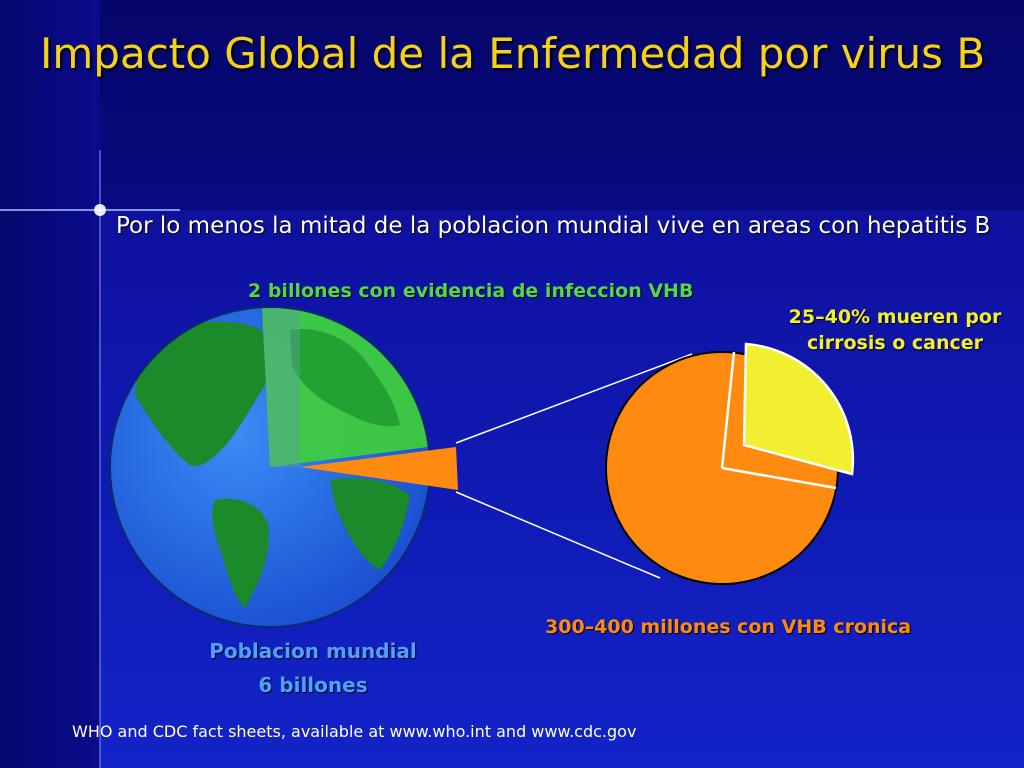 This screenshot has height=768, width=1024. What do you see at coordinates (370, 524) in the screenshot?
I see `africa-lower-shape` at bounding box center [370, 524].